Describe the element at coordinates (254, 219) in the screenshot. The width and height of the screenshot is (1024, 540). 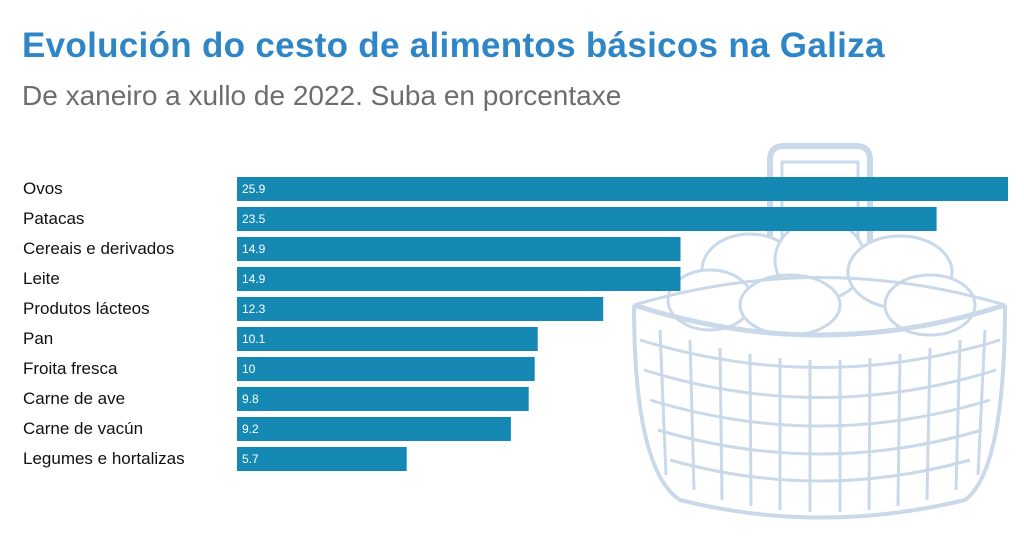
I see `value-label: 23.5` at that location.